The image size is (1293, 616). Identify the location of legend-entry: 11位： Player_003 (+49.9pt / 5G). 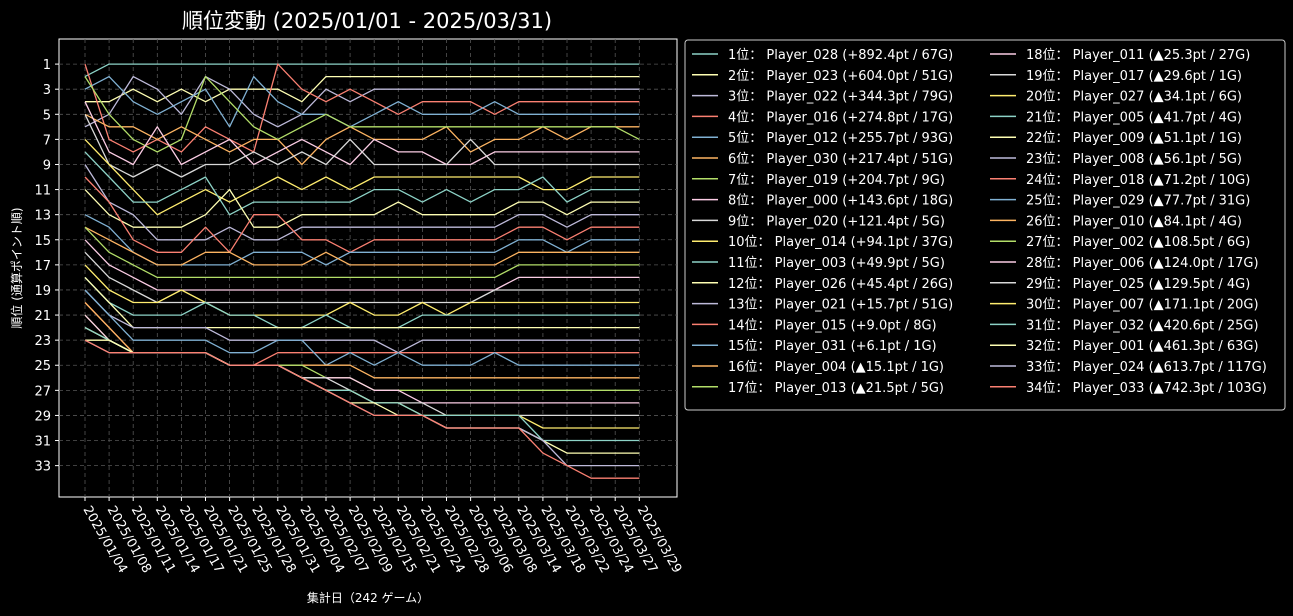
(836, 263).